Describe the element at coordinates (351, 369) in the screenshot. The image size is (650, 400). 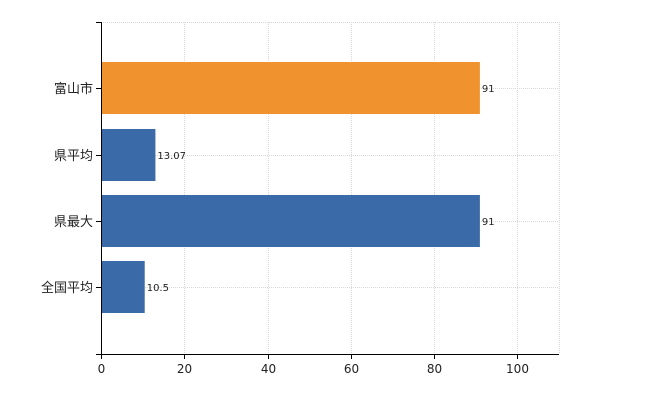
I see `x-tick-label-3: 60` at that location.